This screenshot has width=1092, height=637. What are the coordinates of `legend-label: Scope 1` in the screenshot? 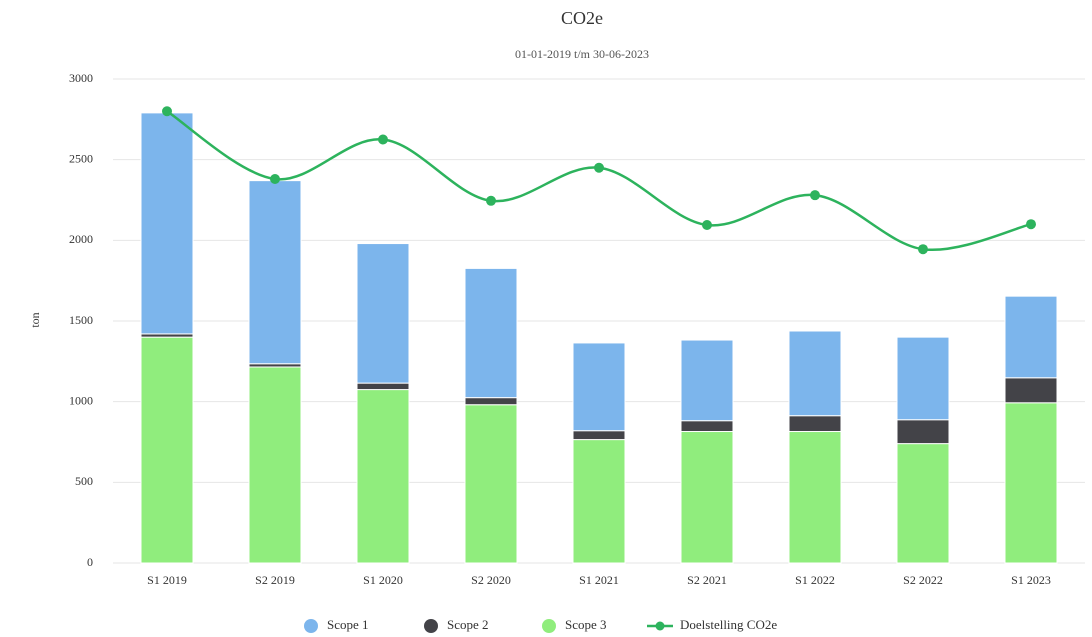 It's located at (348, 624).